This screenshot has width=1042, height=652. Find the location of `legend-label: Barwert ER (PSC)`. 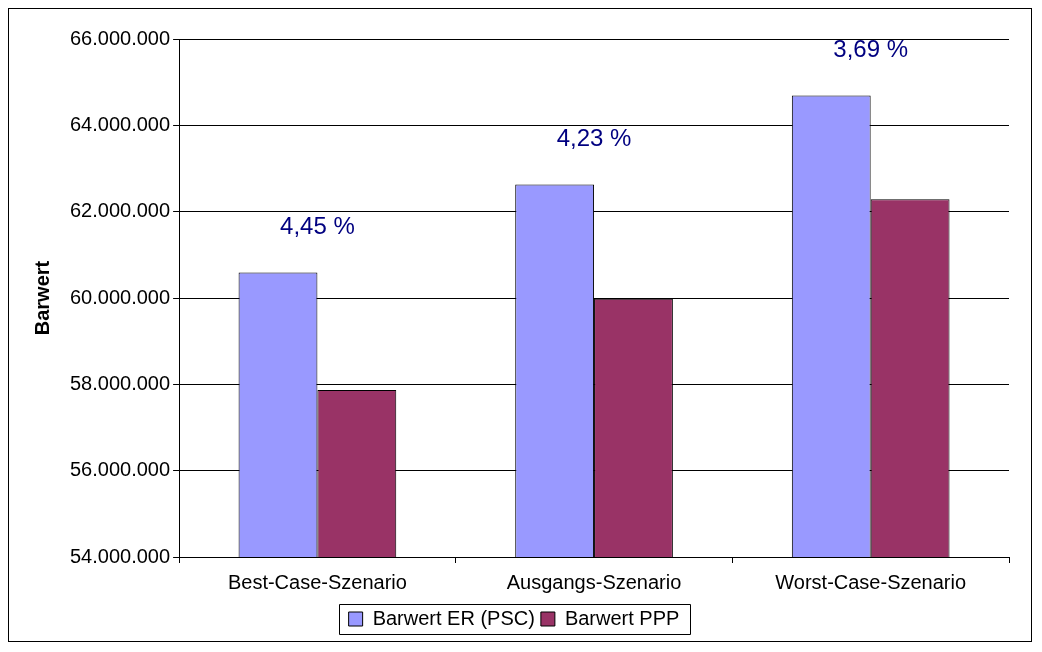

legend-label: Barwert ER (PSC) is located at coordinates (453, 617).